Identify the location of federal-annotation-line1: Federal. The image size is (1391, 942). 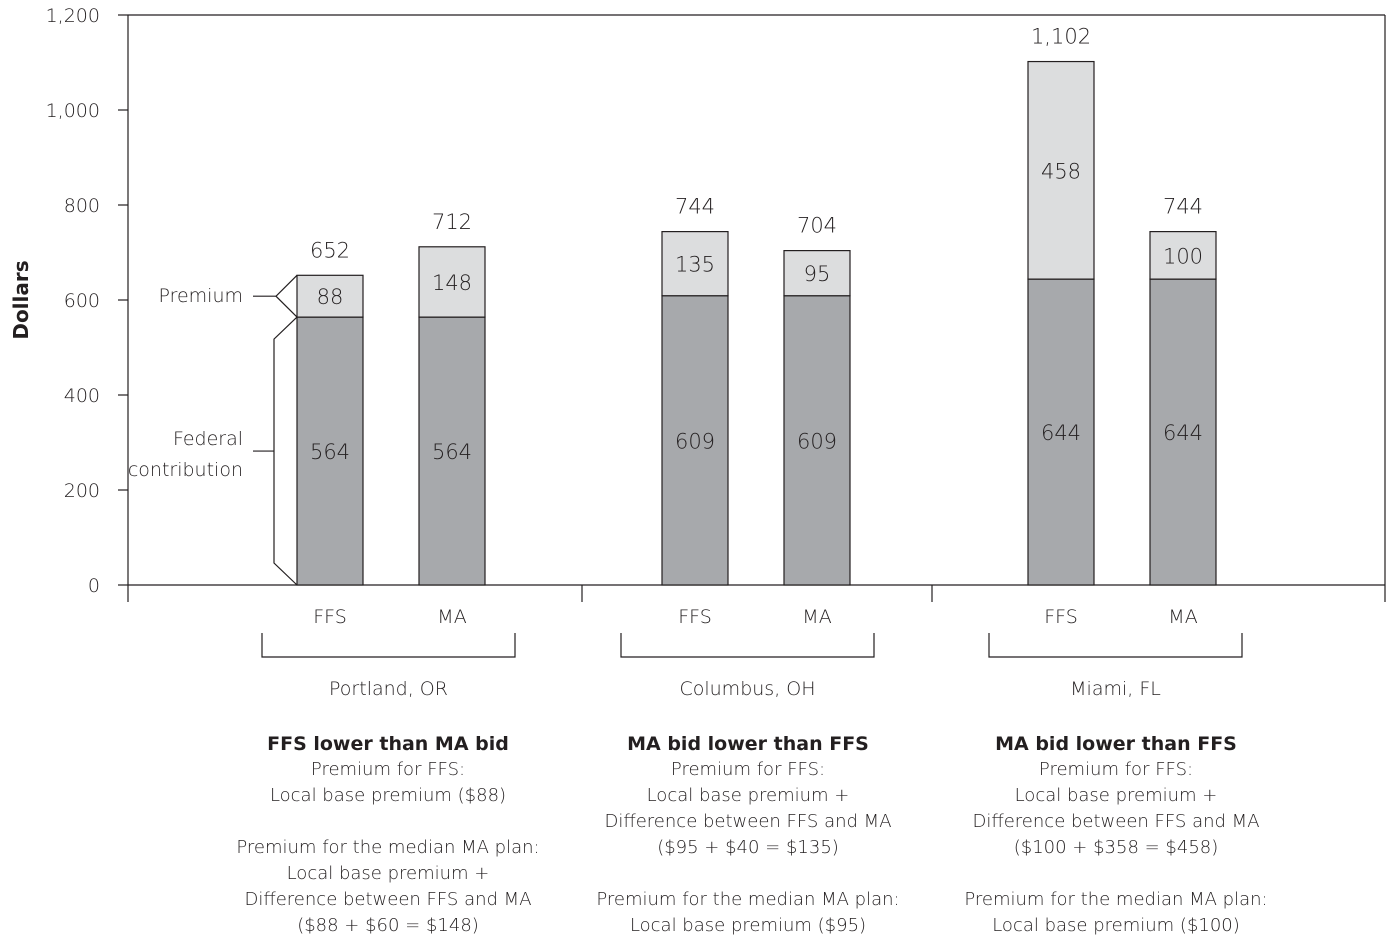
(208, 439).